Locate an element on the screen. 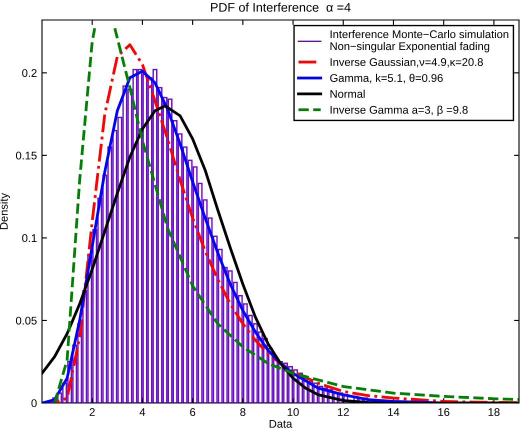 Image resolution: width=522 pixels, height=433 pixels. x-tick-label: 16 is located at coordinates (444, 412).